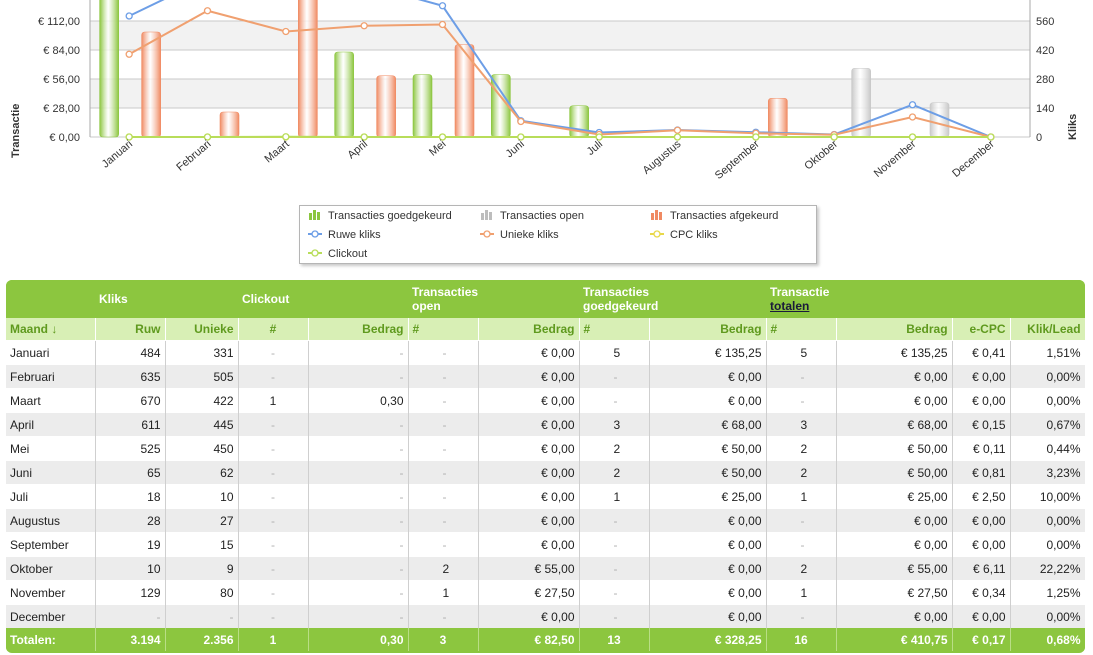 The width and height of the screenshot is (1093, 655). I want to click on month-cell: Mei, so click(51, 448).